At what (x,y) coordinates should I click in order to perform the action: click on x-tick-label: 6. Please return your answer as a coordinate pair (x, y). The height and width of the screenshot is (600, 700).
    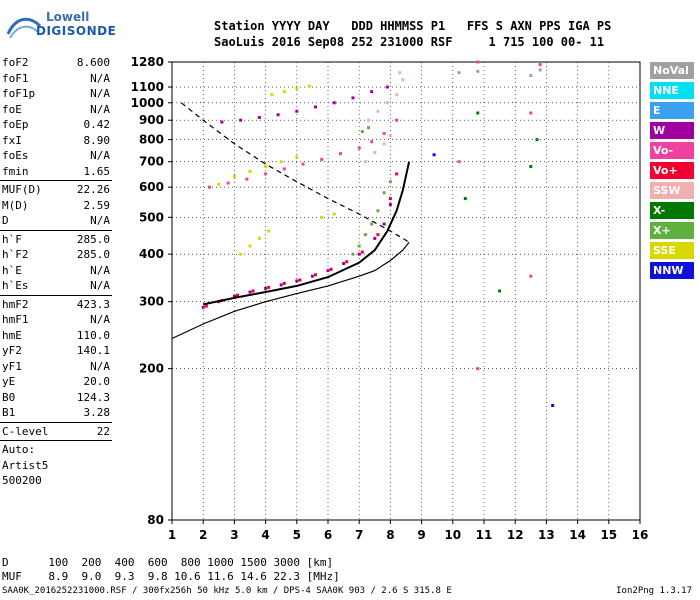
    Looking at the image, I should click on (328, 535).